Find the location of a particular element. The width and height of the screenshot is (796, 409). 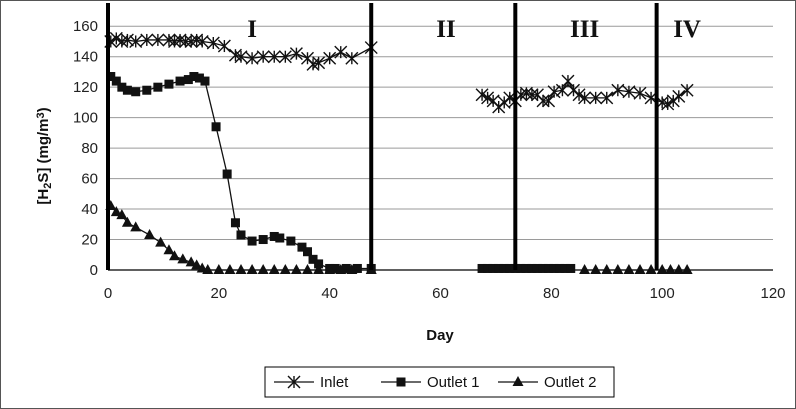

legend-label: Outlet 2 is located at coordinates (570, 382).